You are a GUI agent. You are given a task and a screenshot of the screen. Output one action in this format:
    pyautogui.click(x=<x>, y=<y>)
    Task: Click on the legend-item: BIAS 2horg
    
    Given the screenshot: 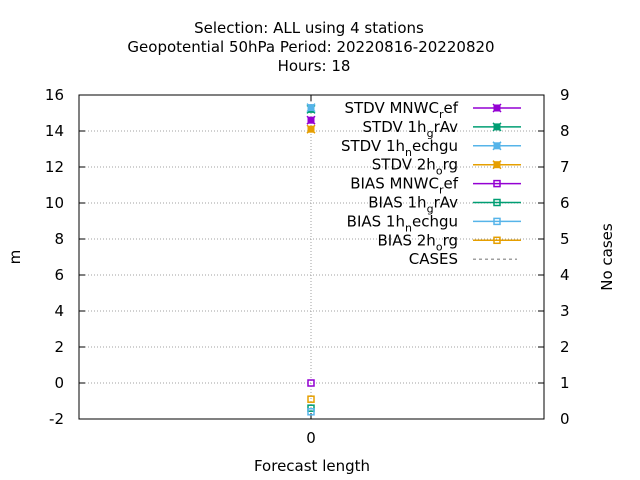 What is the action you would take?
    pyautogui.click(x=449, y=242)
    